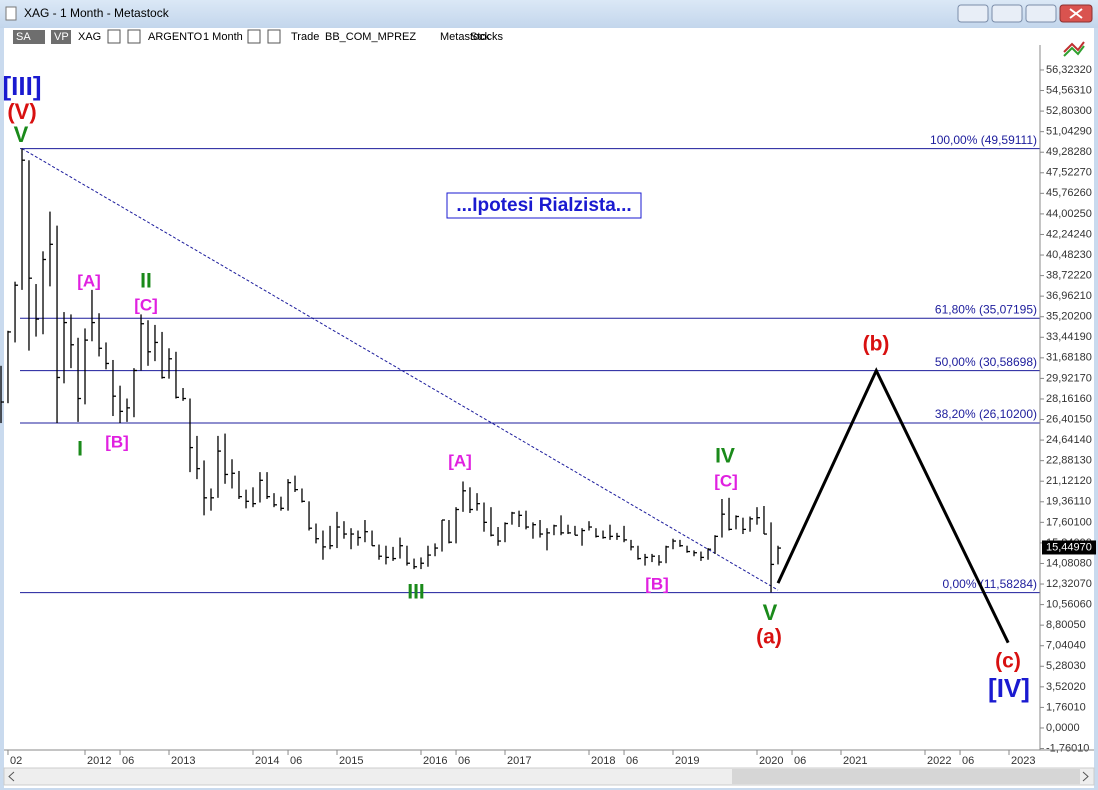 This screenshot has width=1098, height=790. What do you see at coordinates (983, 140) in the screenshot?
I see `level-label: 100,00% (49,59111)` at bounding box center [983, 140].